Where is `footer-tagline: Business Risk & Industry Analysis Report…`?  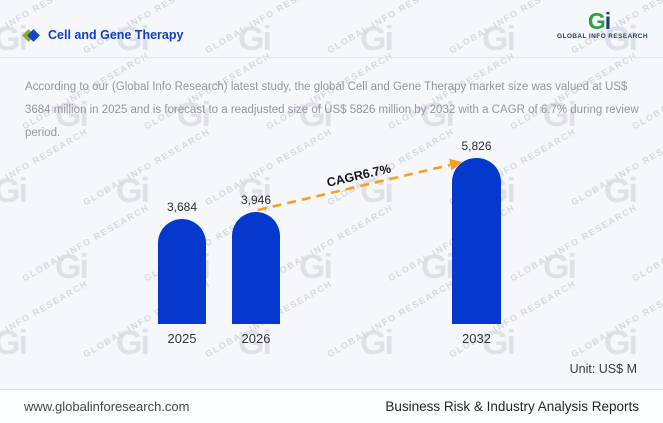 footer-tagline: Business Risk & Industry Analysis Report… is located at coordinates (512, 406).